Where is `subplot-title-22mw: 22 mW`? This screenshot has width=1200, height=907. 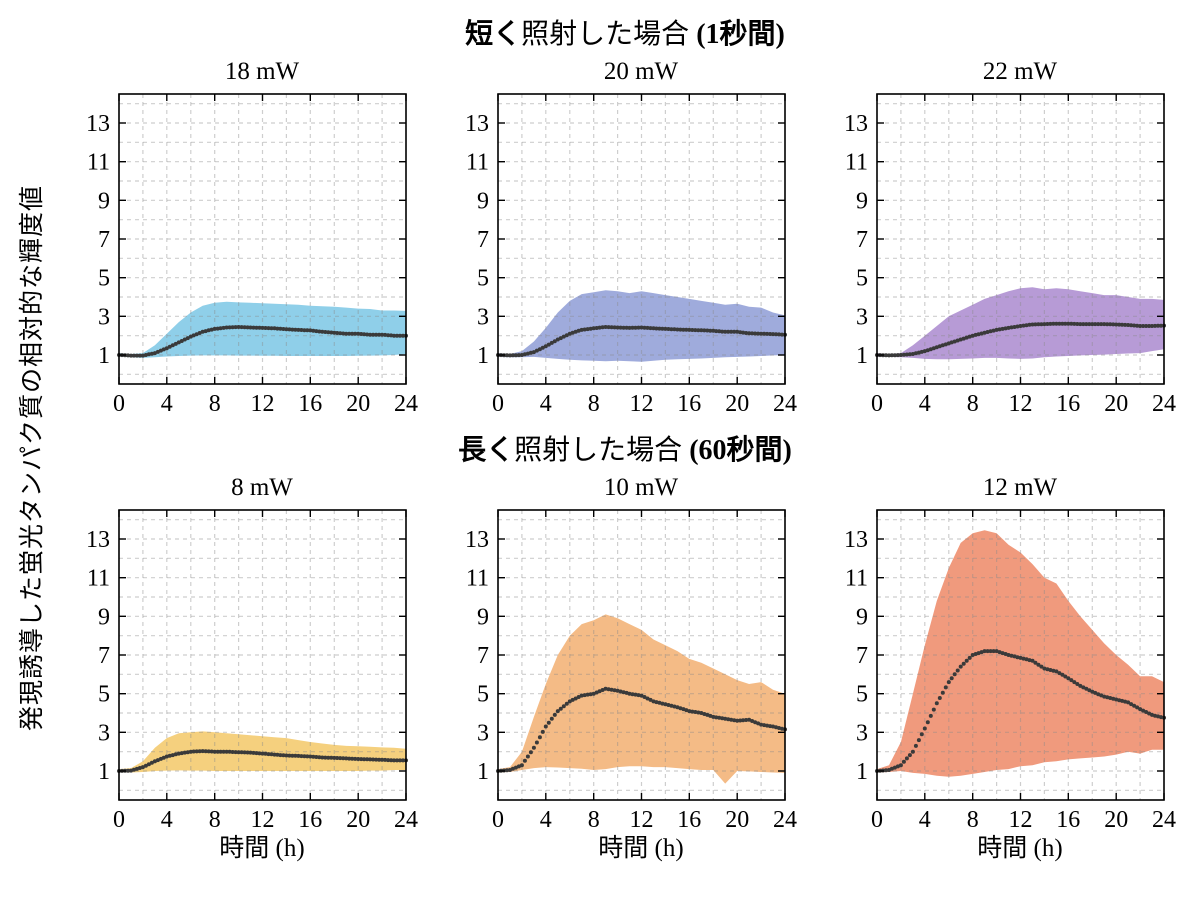 subplot-title-22mw: 22 mW is located at coordinates (1020, 71).